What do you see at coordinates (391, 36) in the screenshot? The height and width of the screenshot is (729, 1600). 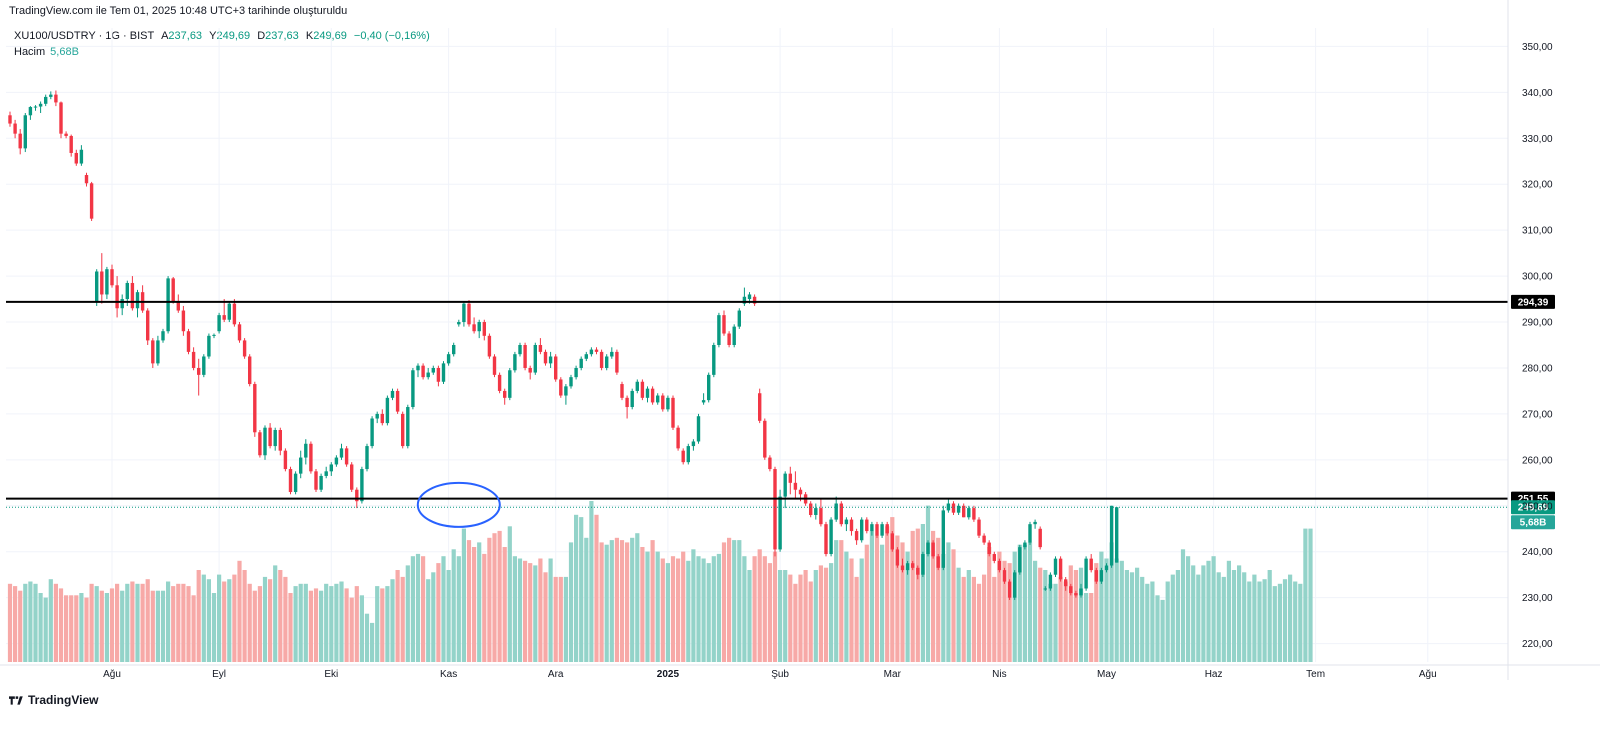 I see `change-value: −0,40 (−0,16%)` at bounding box center [391, 36].